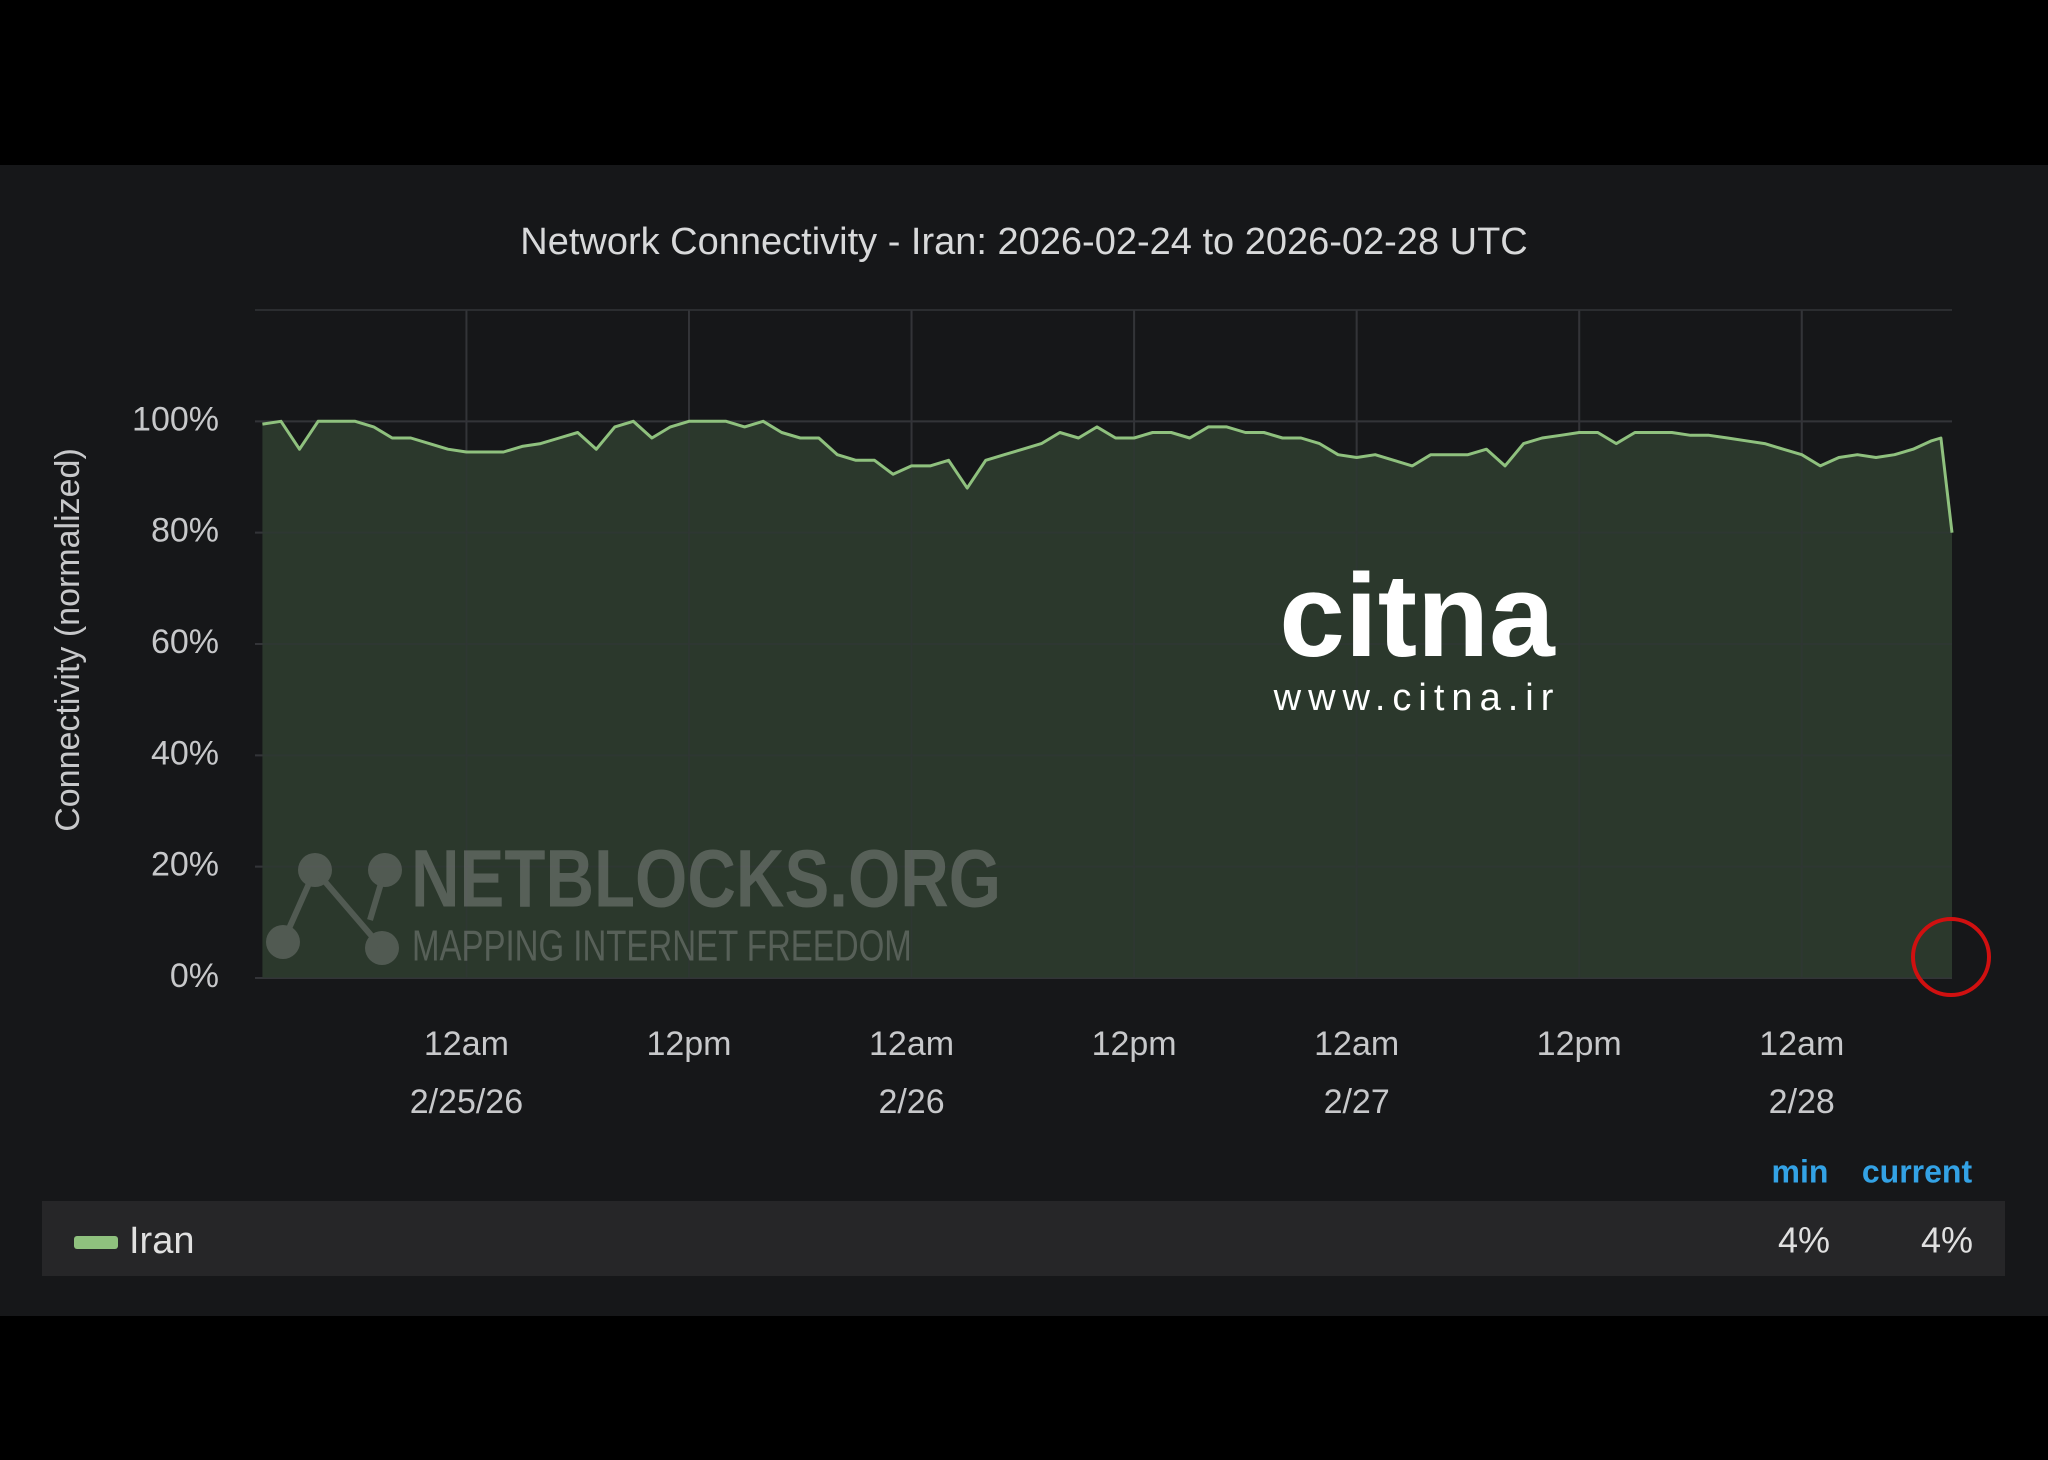  I want to click on legend-header: current, so click(1917, 1171).